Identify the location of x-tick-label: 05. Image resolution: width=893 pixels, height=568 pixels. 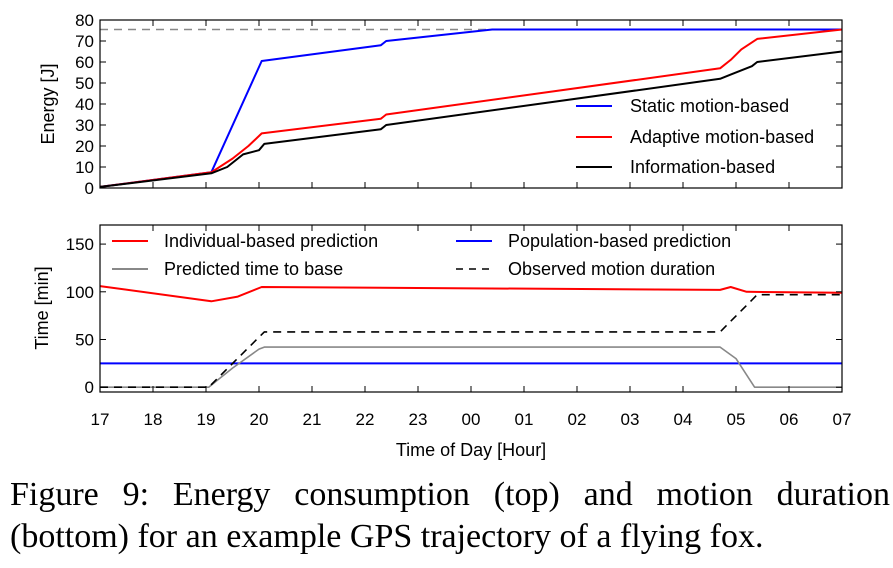
(736, 419).